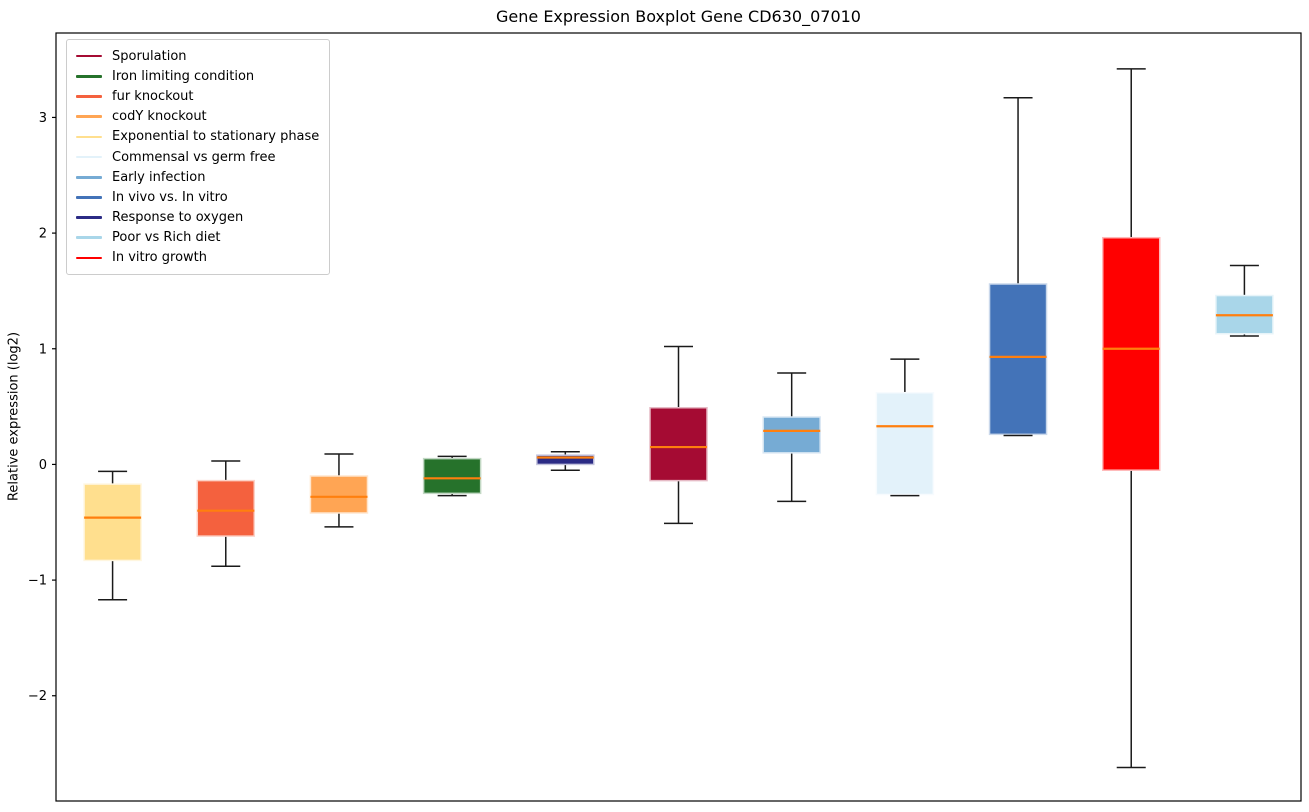 The image size is (1309, 812). Describe the element at coordinates (339, 494) in the screenshot. I see `box-cody-knockout` at that location.